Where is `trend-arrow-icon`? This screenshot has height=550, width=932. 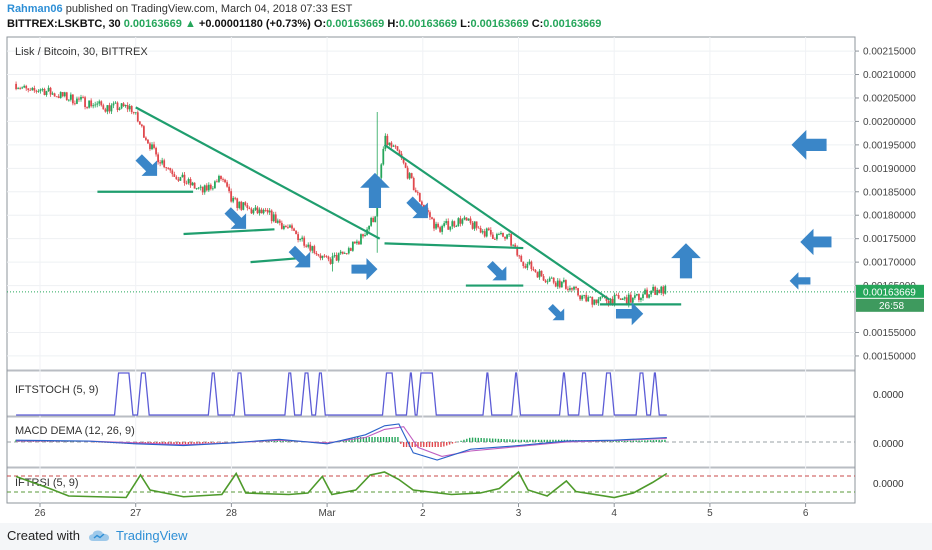
trend-arrow-icon is located at coordinates (496, 271).